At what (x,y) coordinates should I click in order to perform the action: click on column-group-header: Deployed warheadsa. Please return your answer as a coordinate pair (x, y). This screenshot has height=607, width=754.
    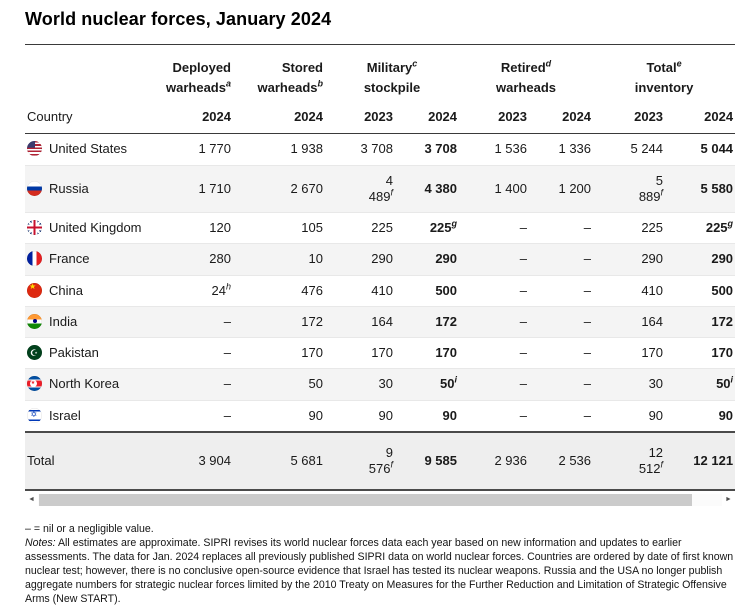
    Looking at the image, I should click on (198, 77).